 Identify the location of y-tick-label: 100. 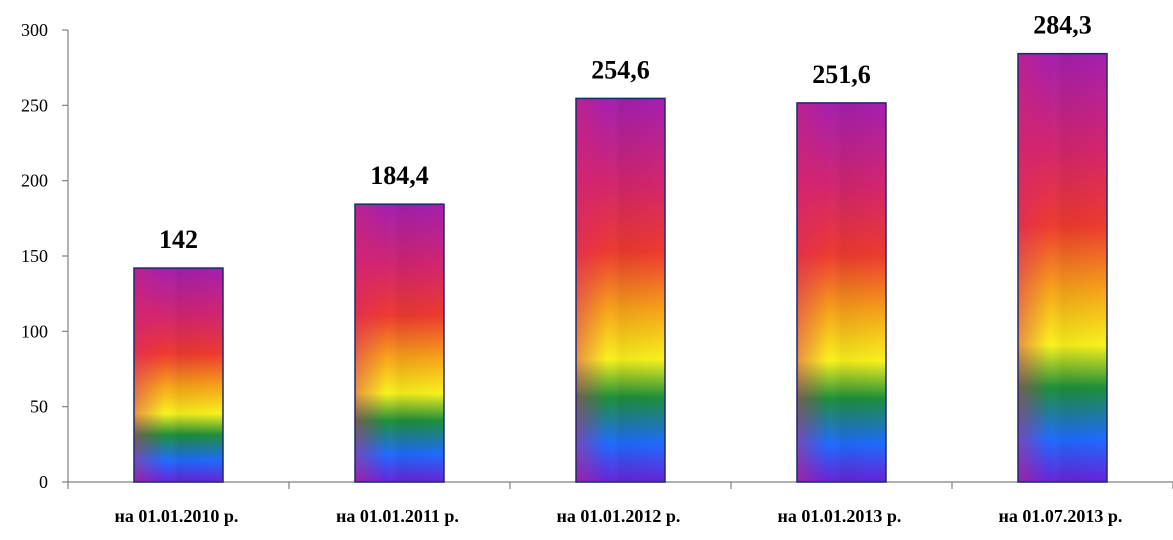
(34, 331).